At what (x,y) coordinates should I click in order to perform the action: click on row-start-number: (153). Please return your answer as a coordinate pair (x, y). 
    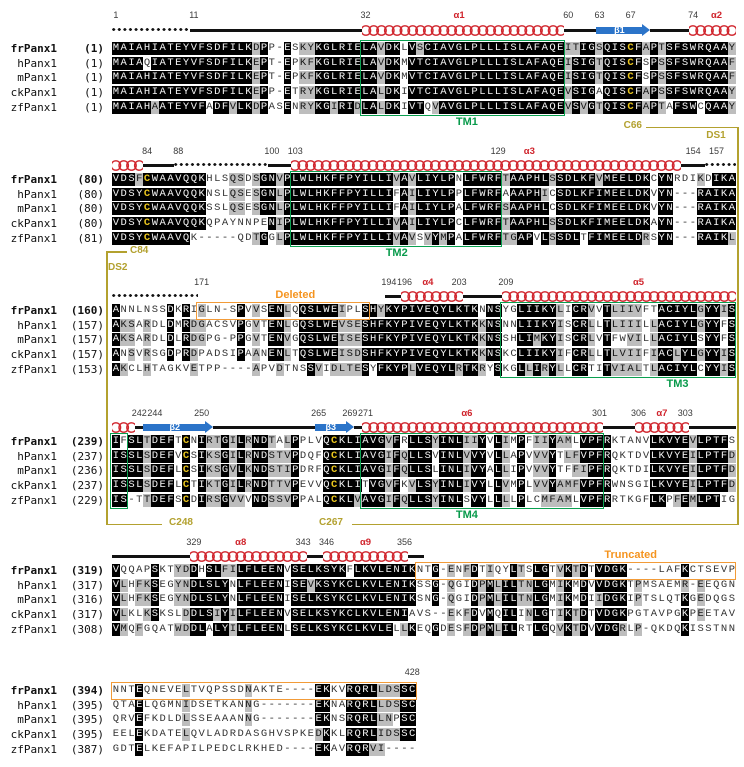
    Looking at the image, I should click on (87, 369).